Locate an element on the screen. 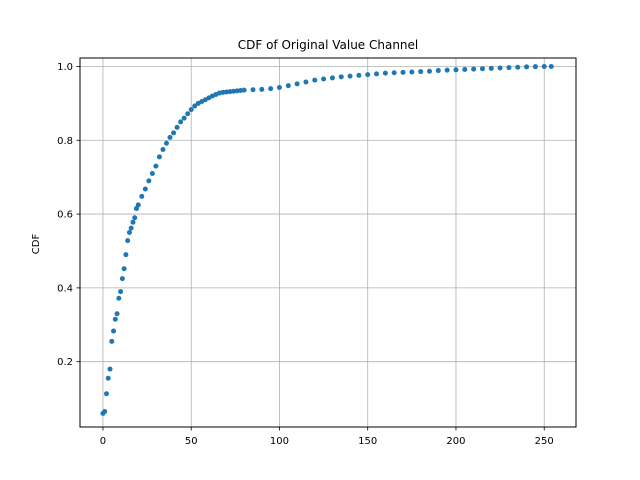 The height and width of the screenshot is (480, 640). x-axis-ticks: 0 50 100 150 200 250 is located at coordinates (327, 437).